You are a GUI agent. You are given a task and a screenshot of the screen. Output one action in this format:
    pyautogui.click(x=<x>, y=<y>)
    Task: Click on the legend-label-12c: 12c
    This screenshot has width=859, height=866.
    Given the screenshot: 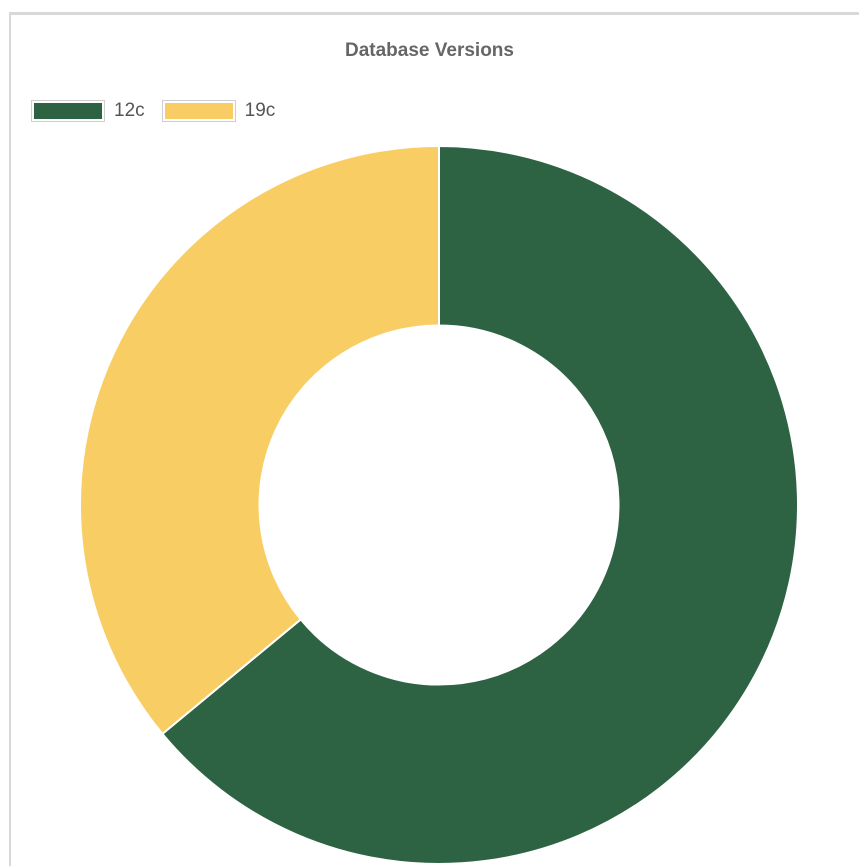 What is the action you would take?
    pyautogui.click(x=129, y=110)
    